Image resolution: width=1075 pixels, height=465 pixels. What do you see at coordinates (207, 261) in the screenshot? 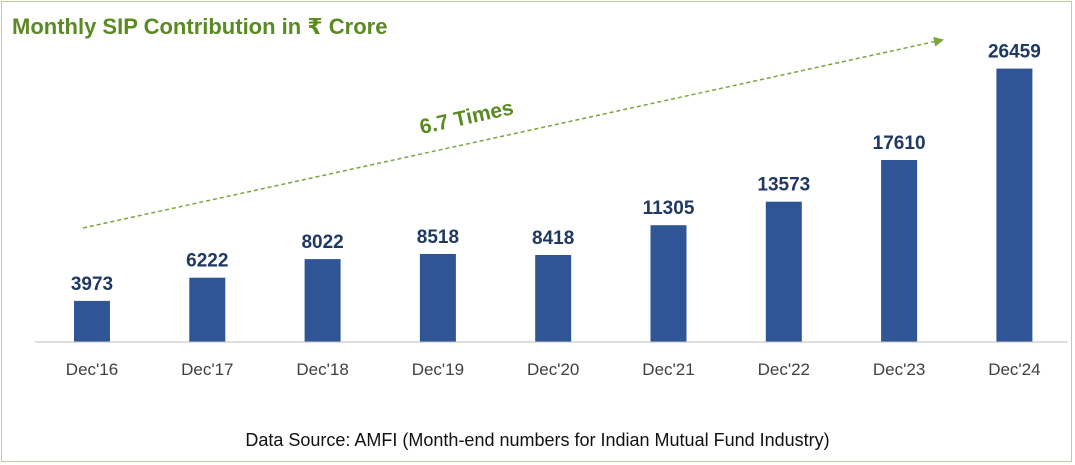
I see `value-label: 6222` at bounding box center [207, 261].